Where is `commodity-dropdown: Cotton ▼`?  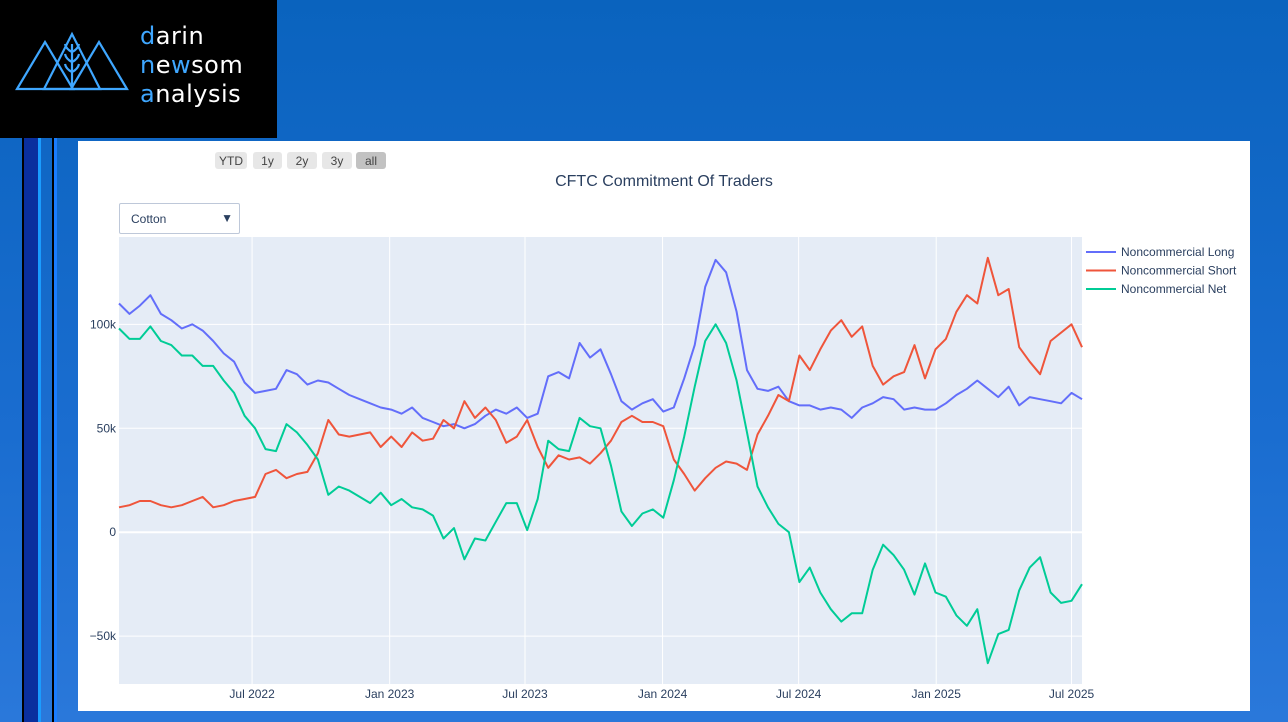 commodity-dropdown: Cotton ▼ is located at coordinates (179, 218).